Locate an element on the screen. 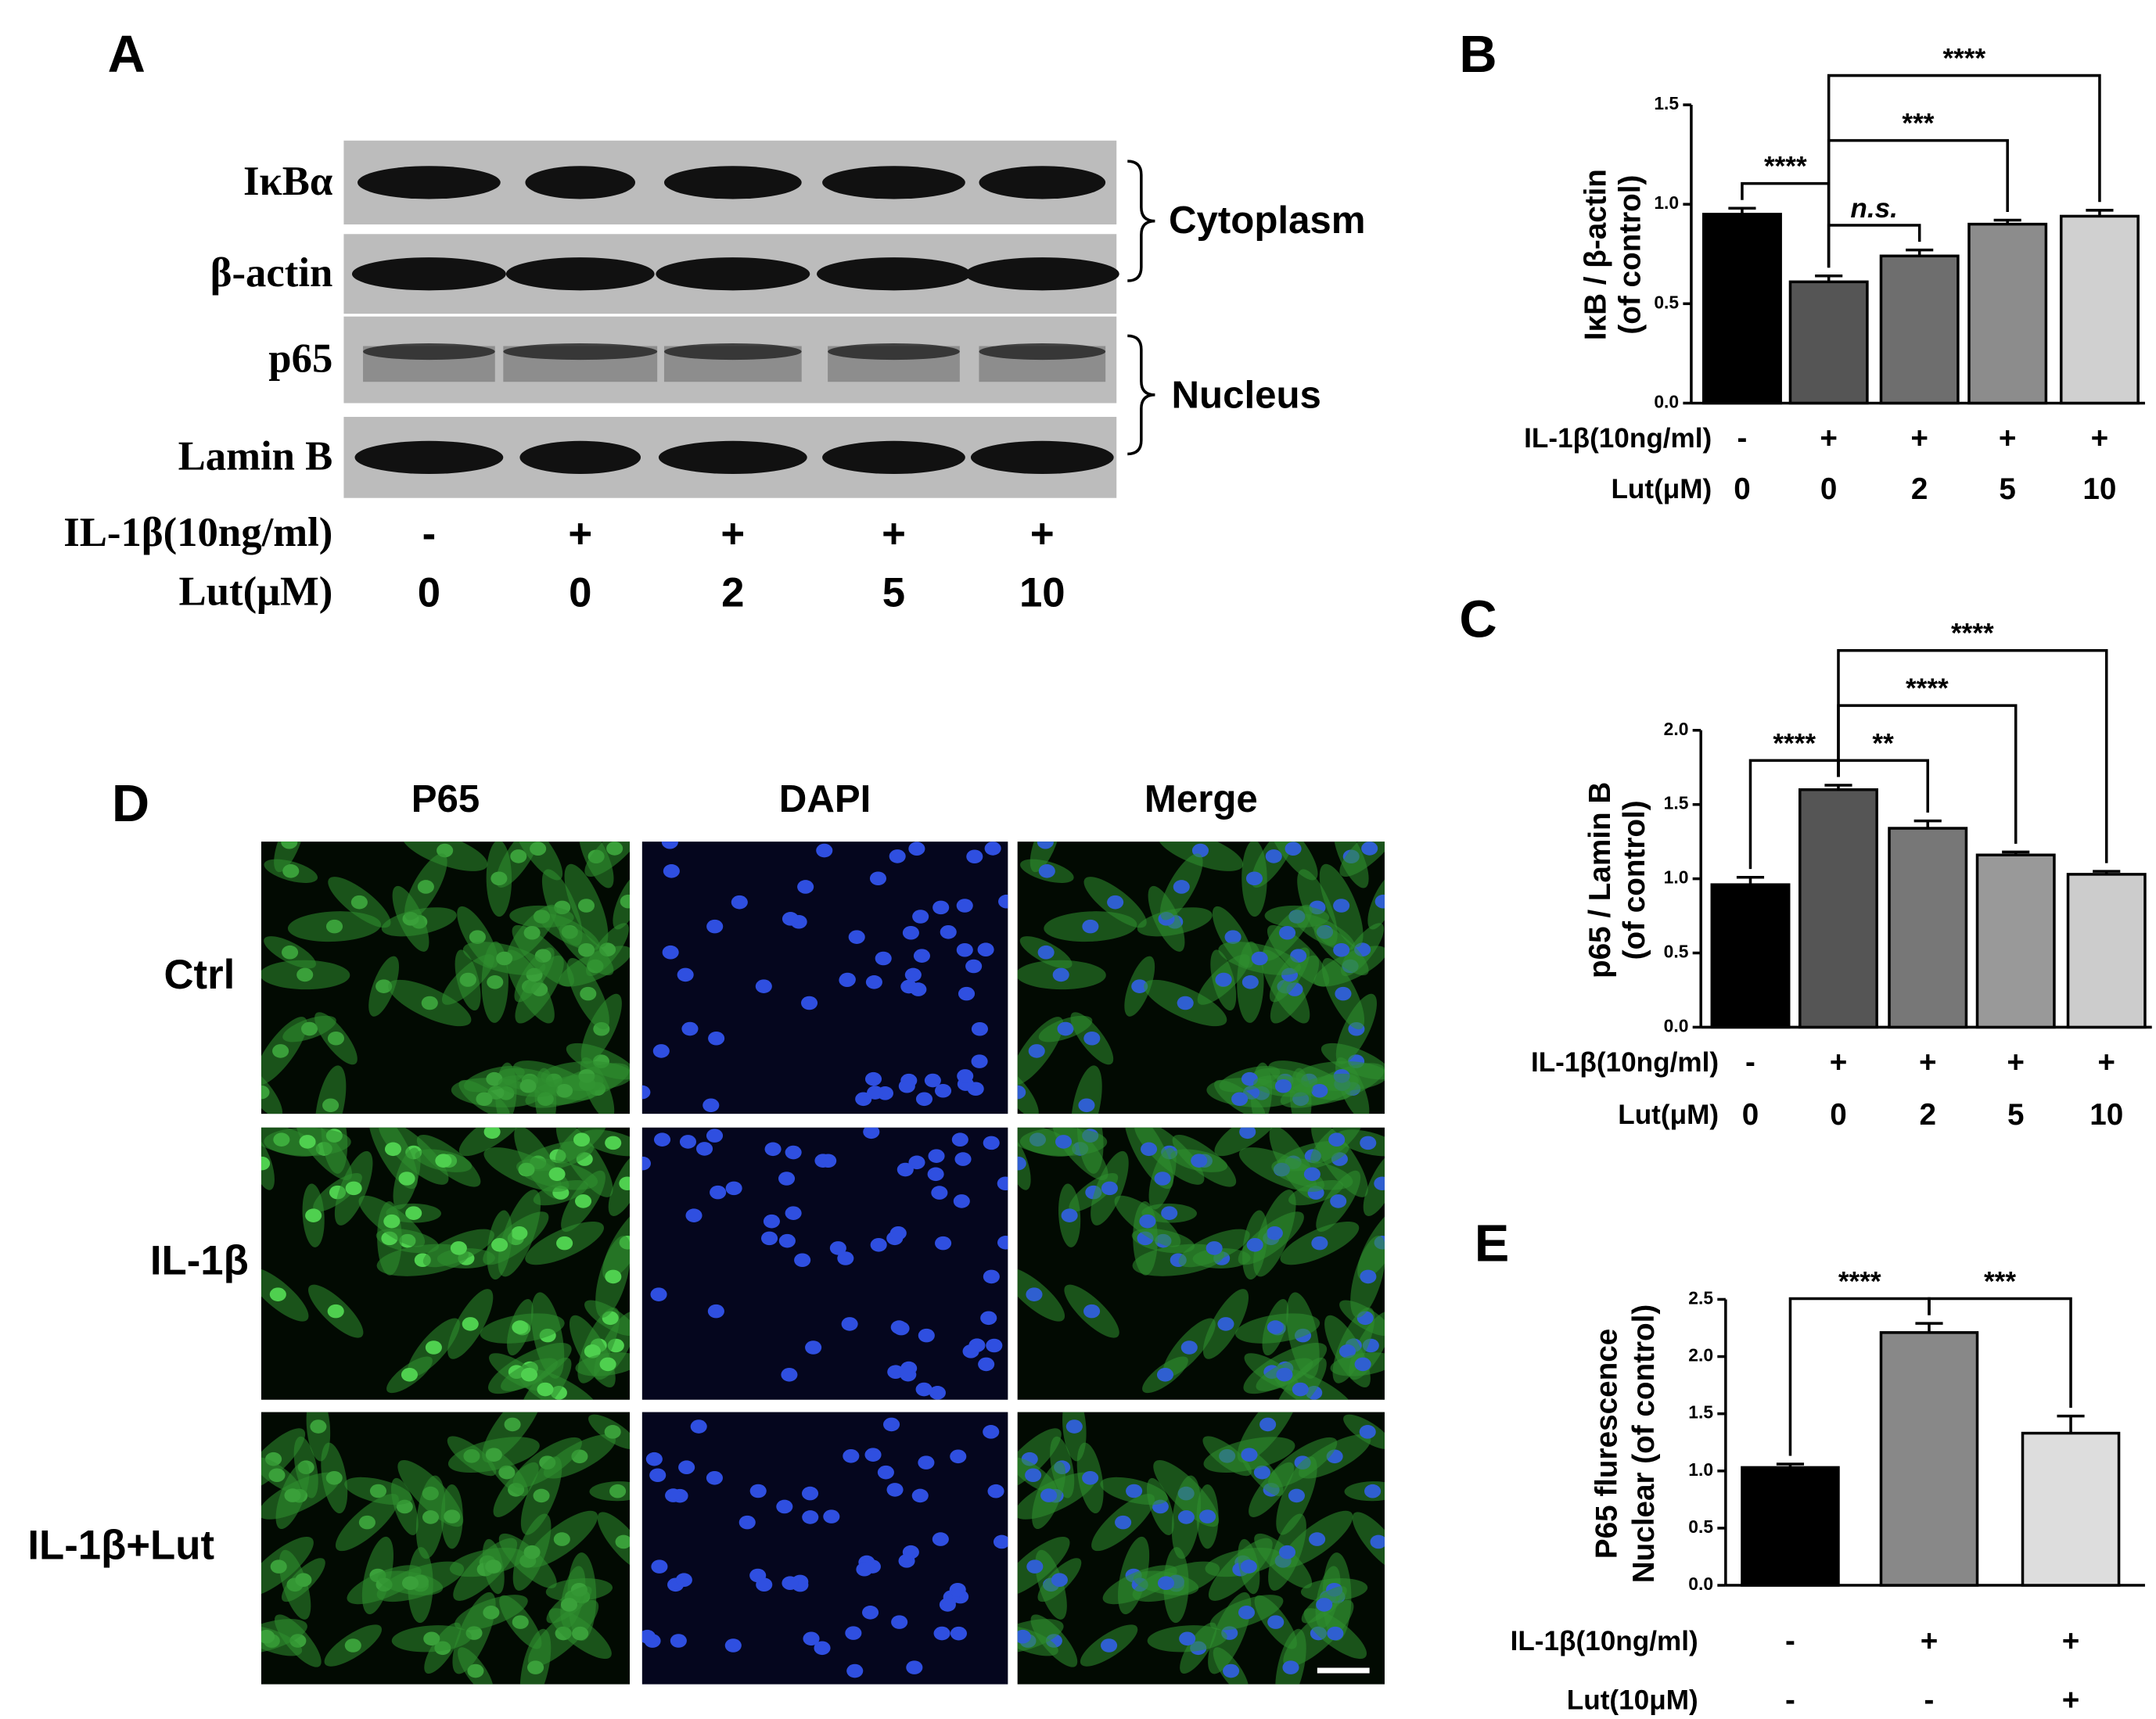 The width and height of the screenshot is (2156, 1719). treatment-label: IL-1β(10ng/ml) is located at coordinates (197, 532).